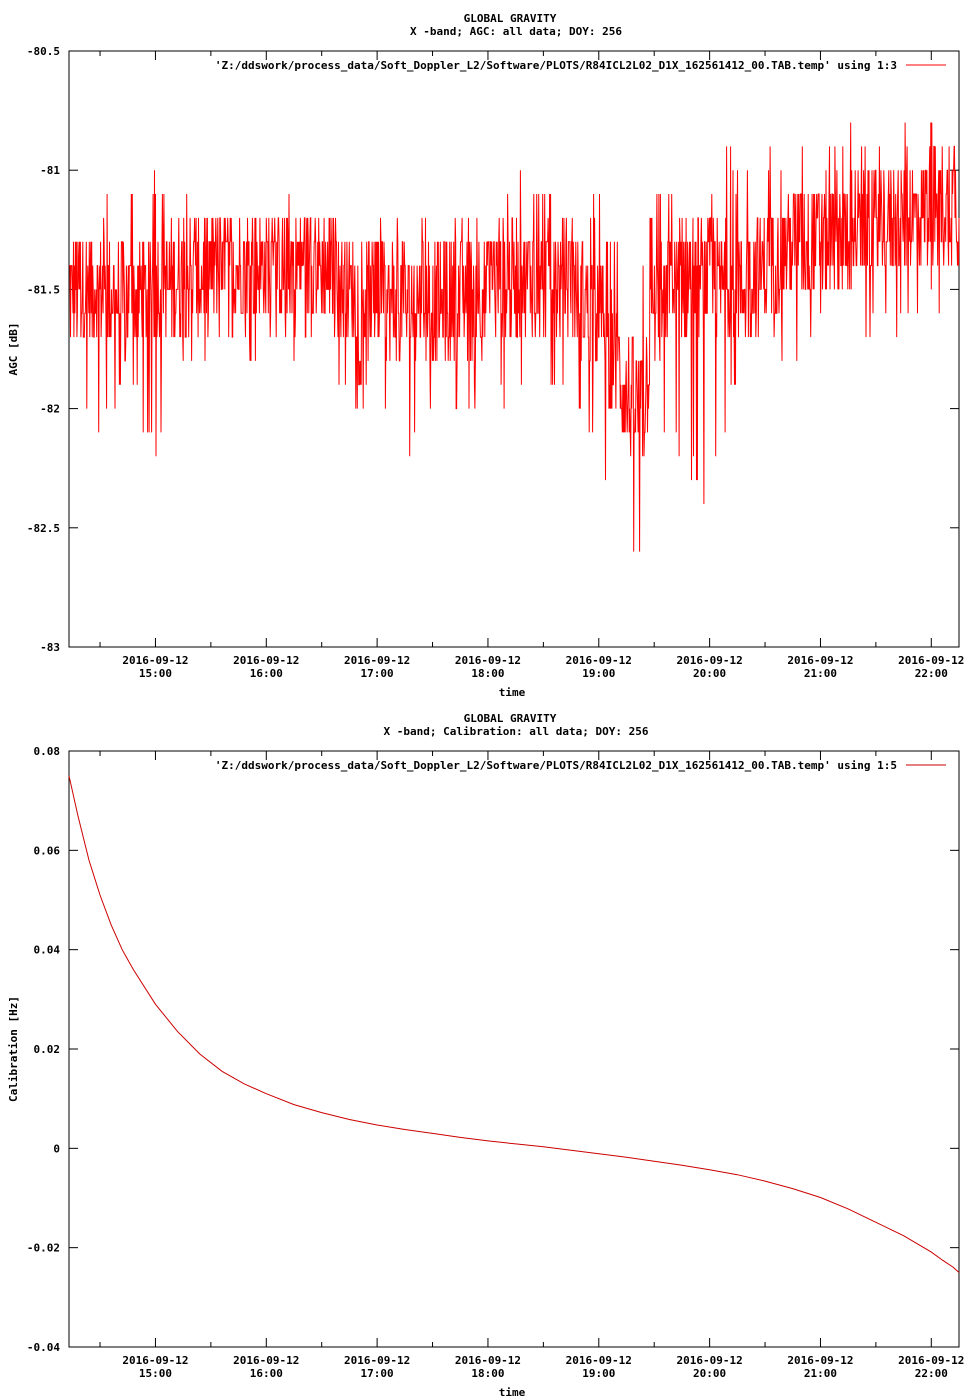 Image resolution: width=980 pixels, height=1400 pixels. Describe the element at coordinates (47, 850) in the screenshot. I see `y-tick-label: 0.06` at that location.